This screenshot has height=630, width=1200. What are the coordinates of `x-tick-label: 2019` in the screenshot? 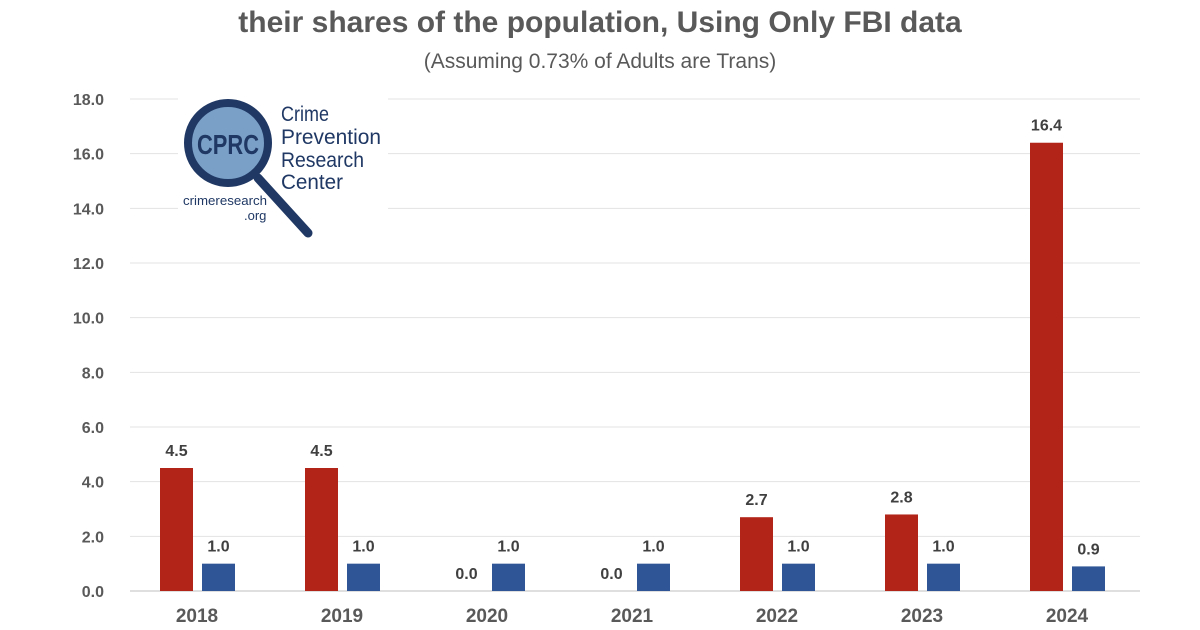 It's located at (342, 616).